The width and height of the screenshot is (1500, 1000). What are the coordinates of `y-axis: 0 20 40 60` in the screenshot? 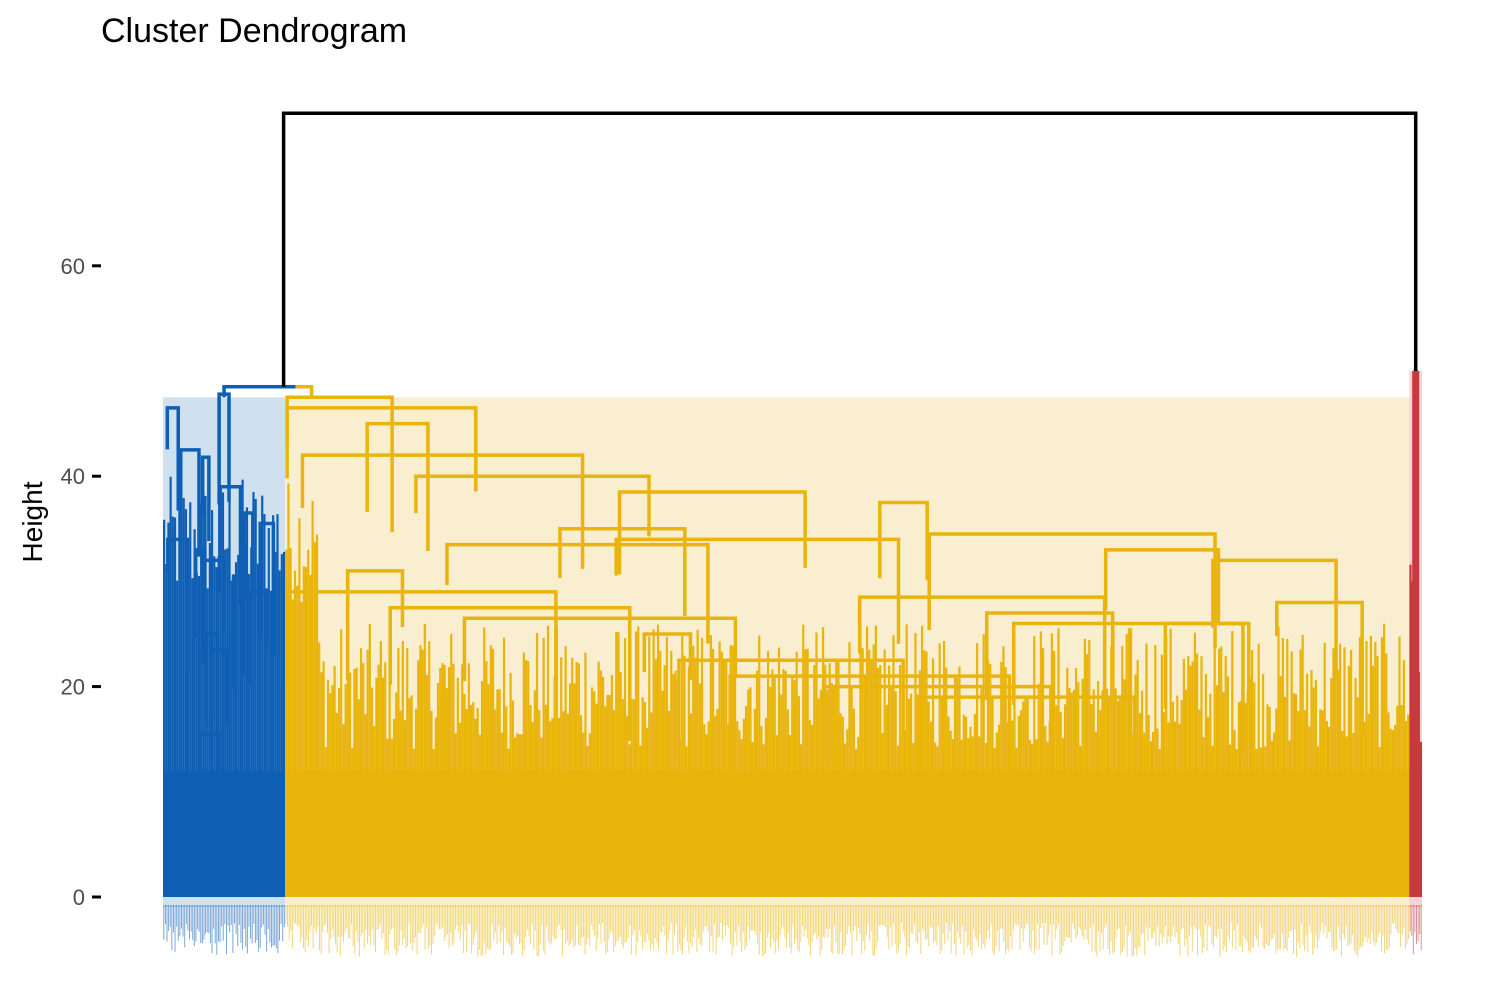 It's located at (81, 582).